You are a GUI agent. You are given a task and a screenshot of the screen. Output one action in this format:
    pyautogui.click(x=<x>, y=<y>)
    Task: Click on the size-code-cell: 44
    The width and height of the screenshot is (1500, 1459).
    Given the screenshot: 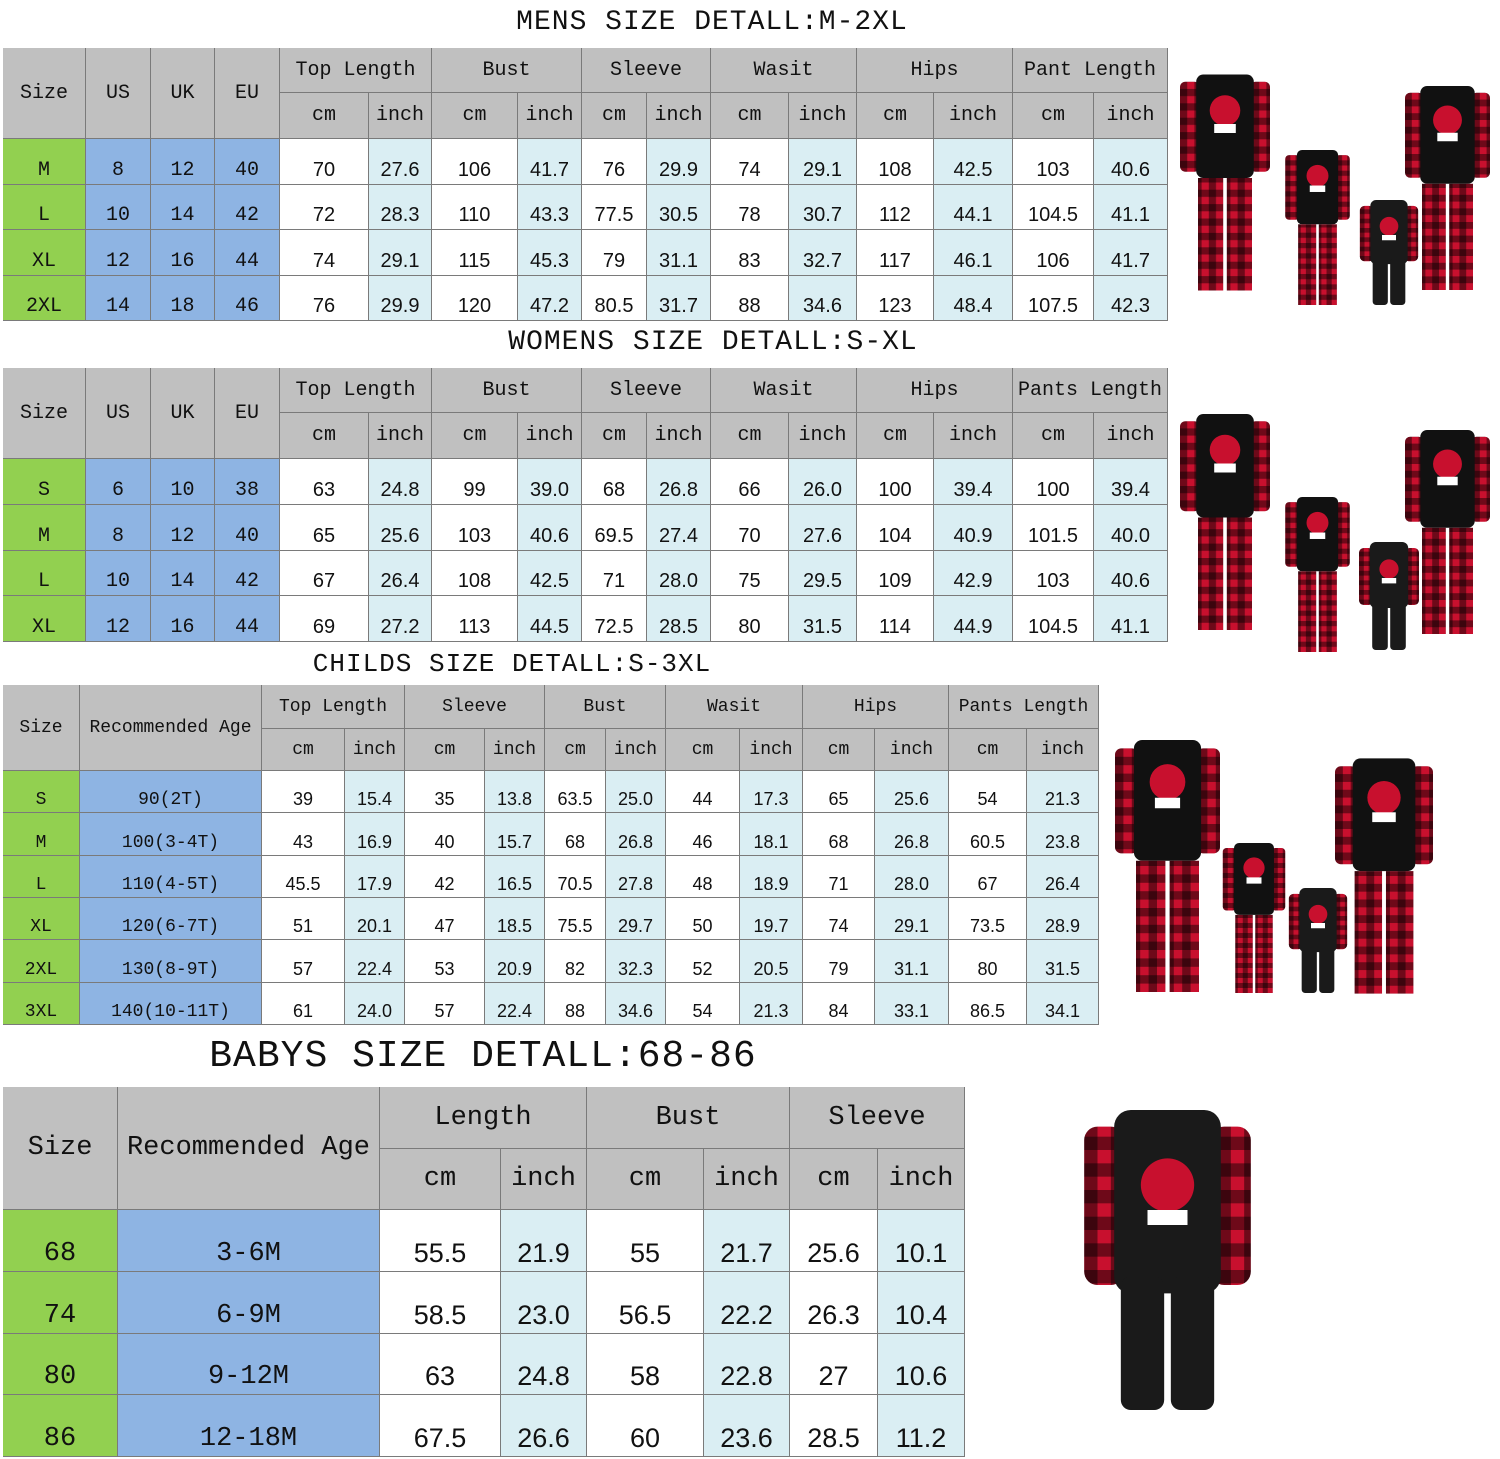 What is the action you would take?
    pyautogui.click(x=247, y=619)
    